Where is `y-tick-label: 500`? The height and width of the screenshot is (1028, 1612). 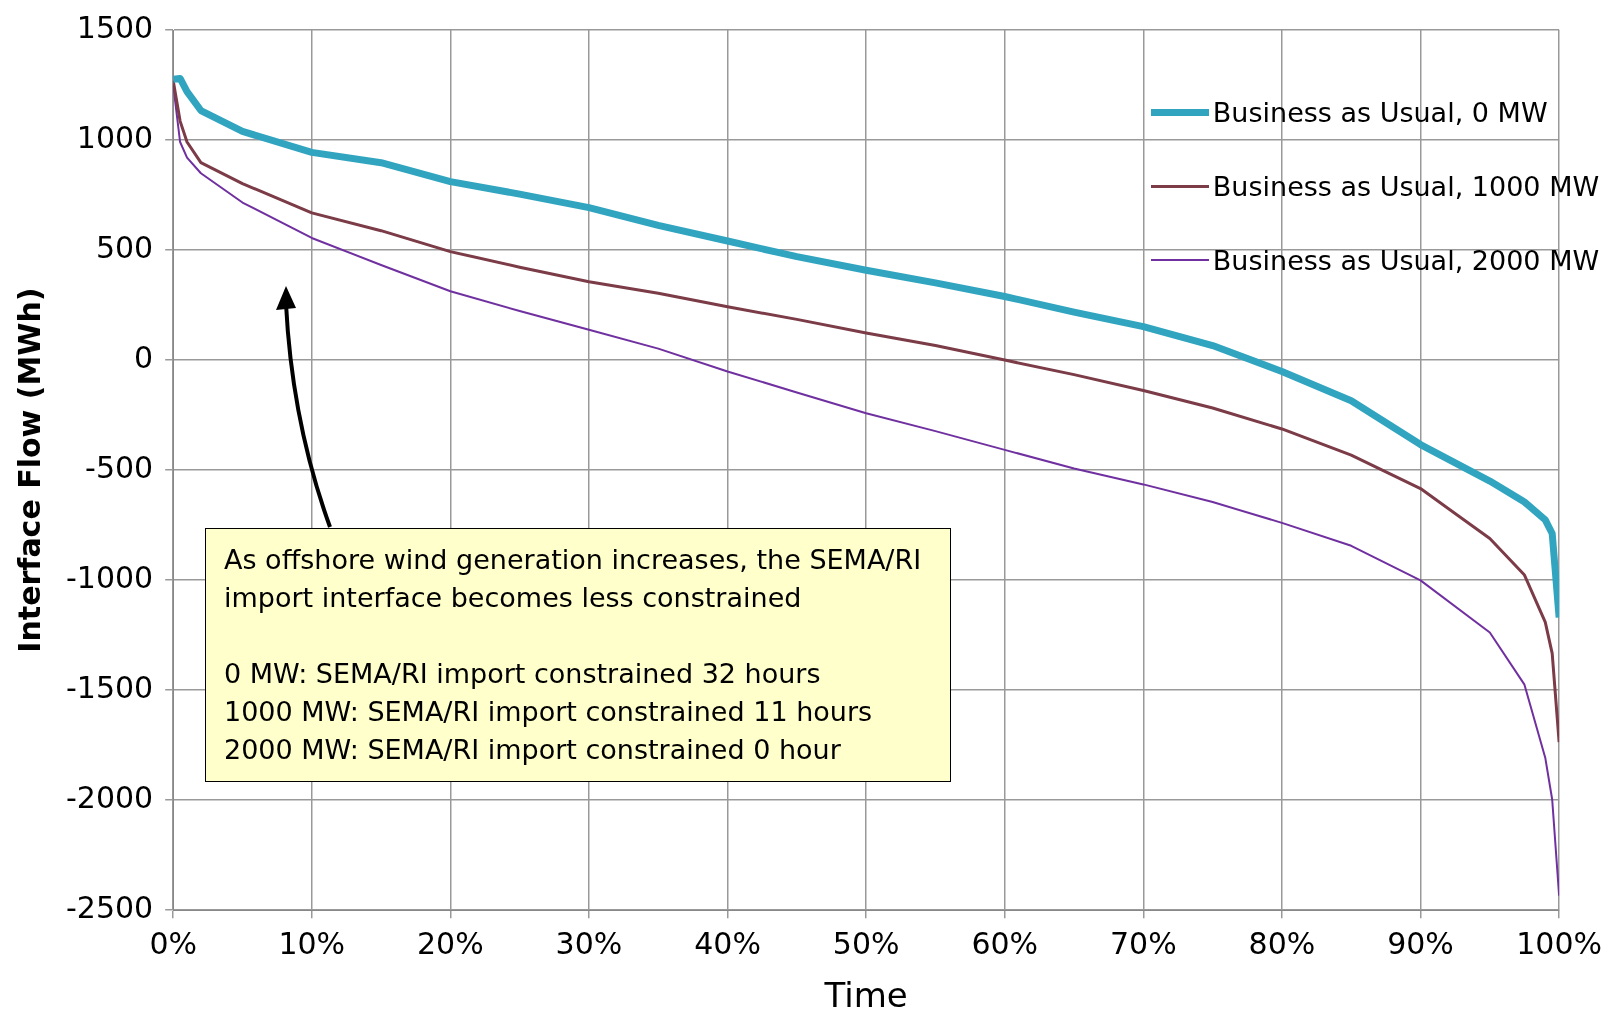
y-tick-label: 500 is located at coordinates (124, 247).